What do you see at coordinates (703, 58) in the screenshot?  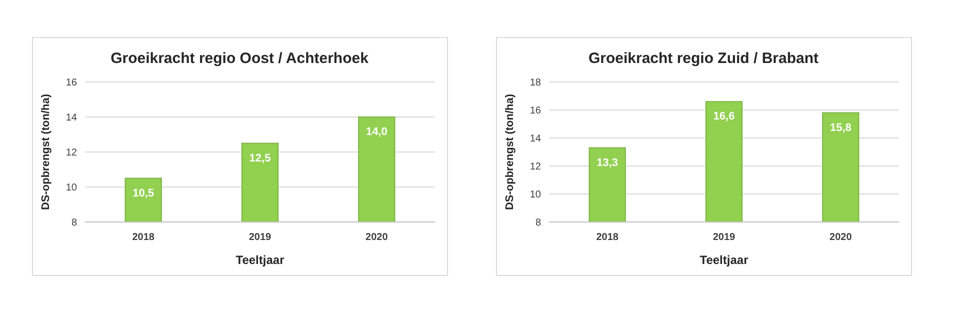 I see `chart-title: Groeikracht regio Zuid / Brabant` at bounding box center [703, 58].